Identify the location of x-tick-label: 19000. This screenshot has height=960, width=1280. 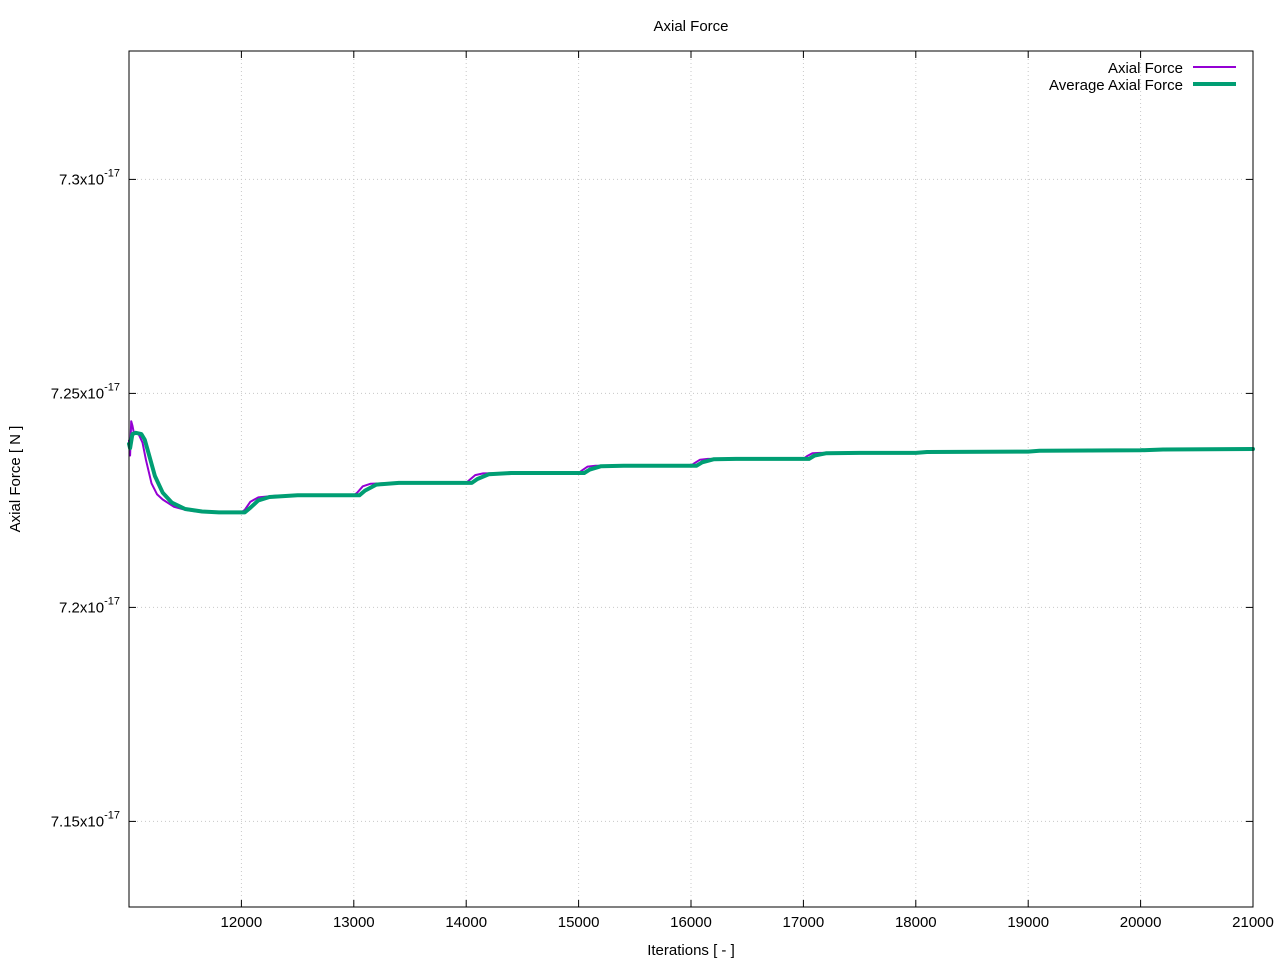
(1028, 922).